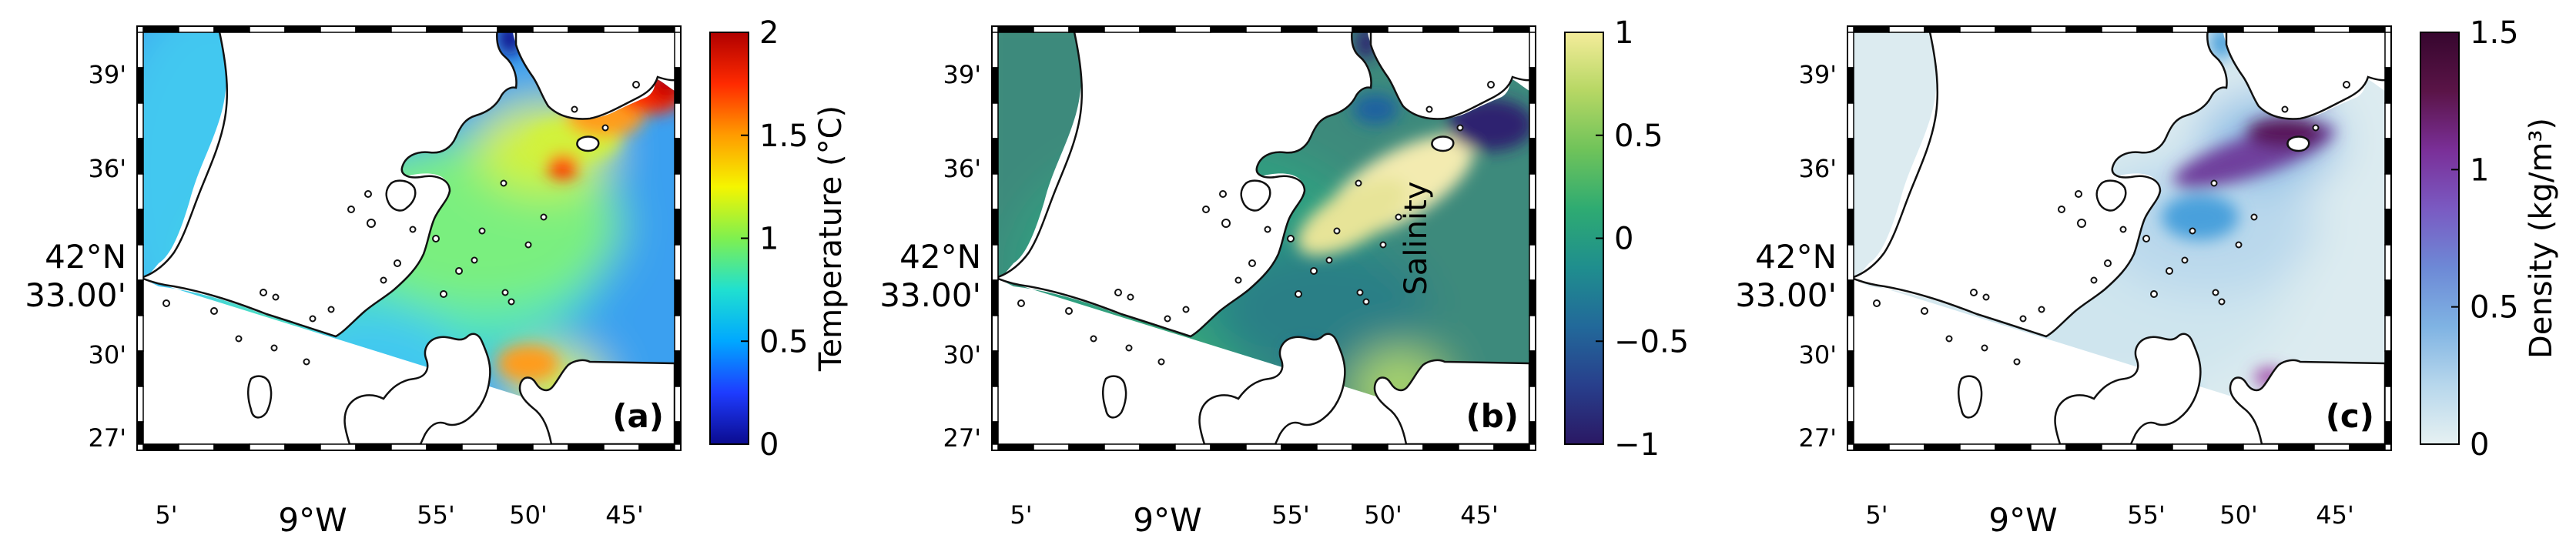 This screenshot has width=2576, height=545. I want to click on lon-label: 9°W, so click(1167, 520).